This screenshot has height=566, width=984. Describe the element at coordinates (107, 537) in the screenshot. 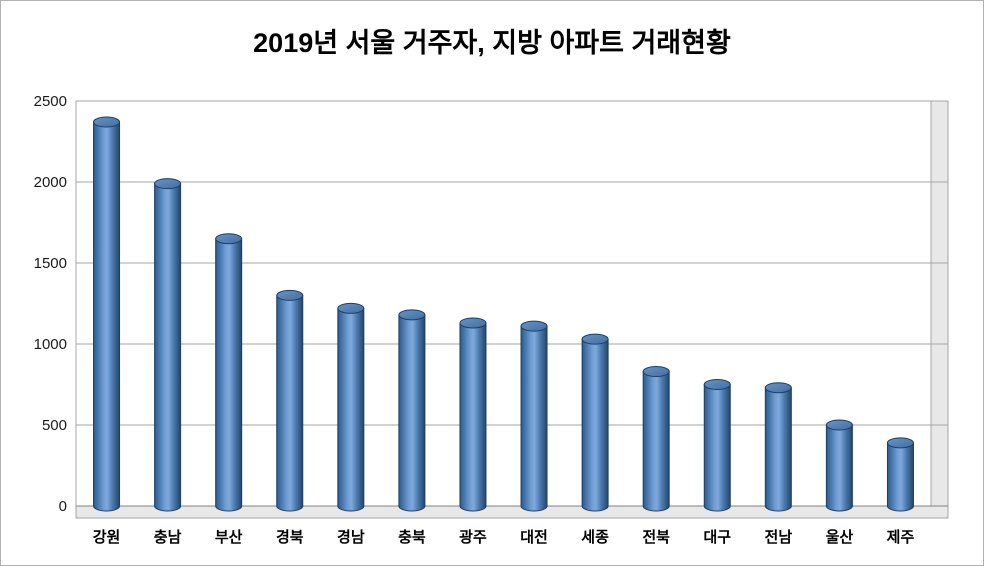

I see `x-tick-label: 강원` at that location.